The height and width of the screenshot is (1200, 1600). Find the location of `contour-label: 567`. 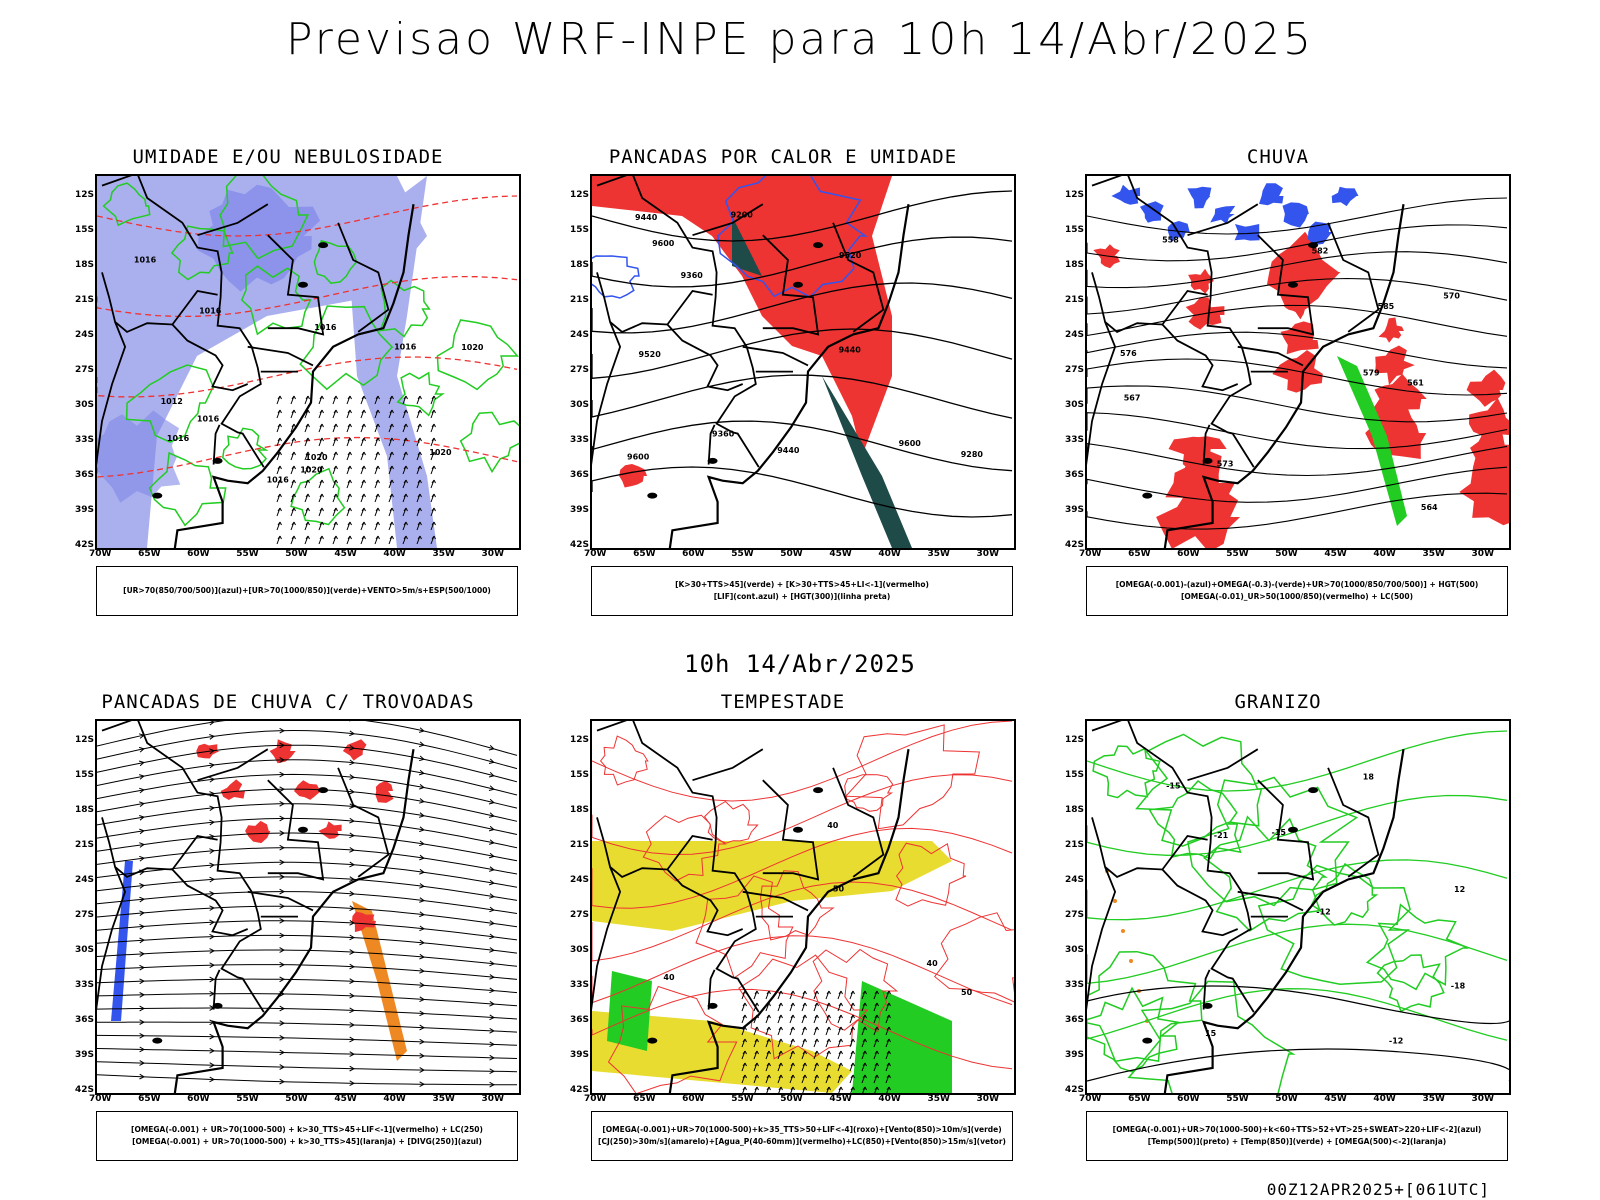

contour-label: 567 is located at coordinates (1132, 398).